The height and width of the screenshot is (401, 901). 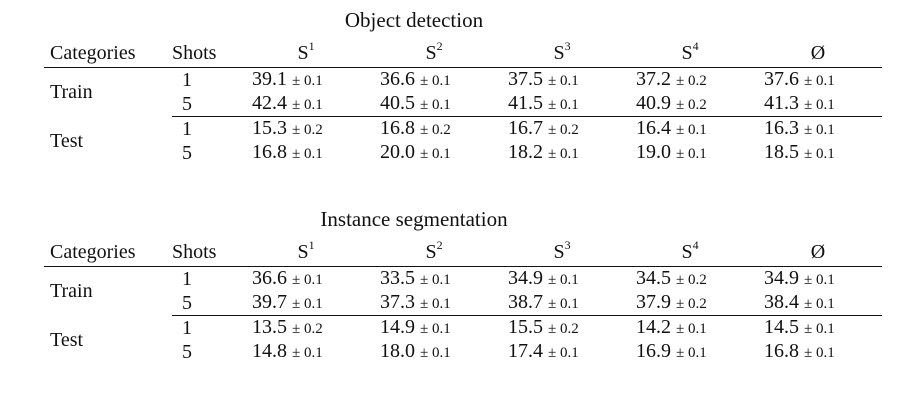 What do you see at coordinates (397, 327) in the screenshot?
I see `value: 14.9` at bounding box center [397, 327].